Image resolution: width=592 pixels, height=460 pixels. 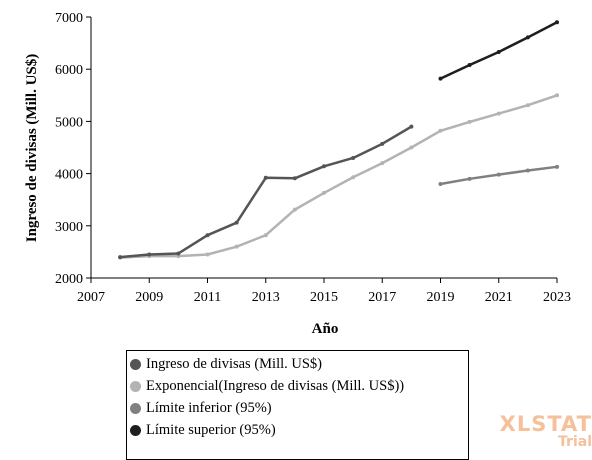 I want to click on legend-item: Ingreso de divisas (Mill. US$), so click(x=226, y=364).